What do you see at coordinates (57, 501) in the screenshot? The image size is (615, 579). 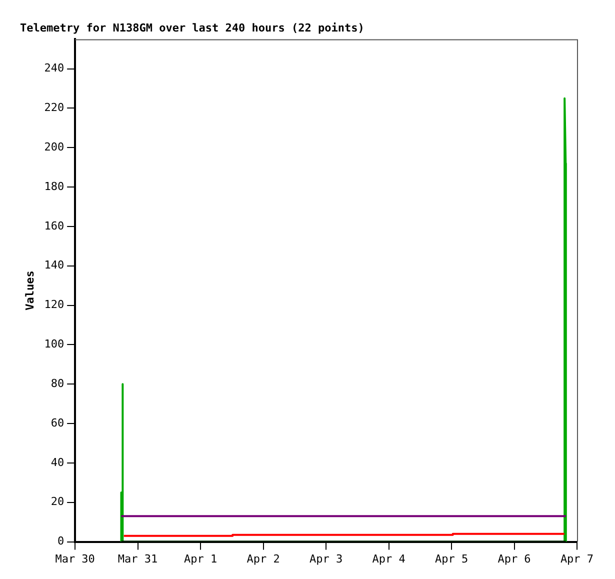 I see `y-tick-label: 20` at bounding box center [57, 501].